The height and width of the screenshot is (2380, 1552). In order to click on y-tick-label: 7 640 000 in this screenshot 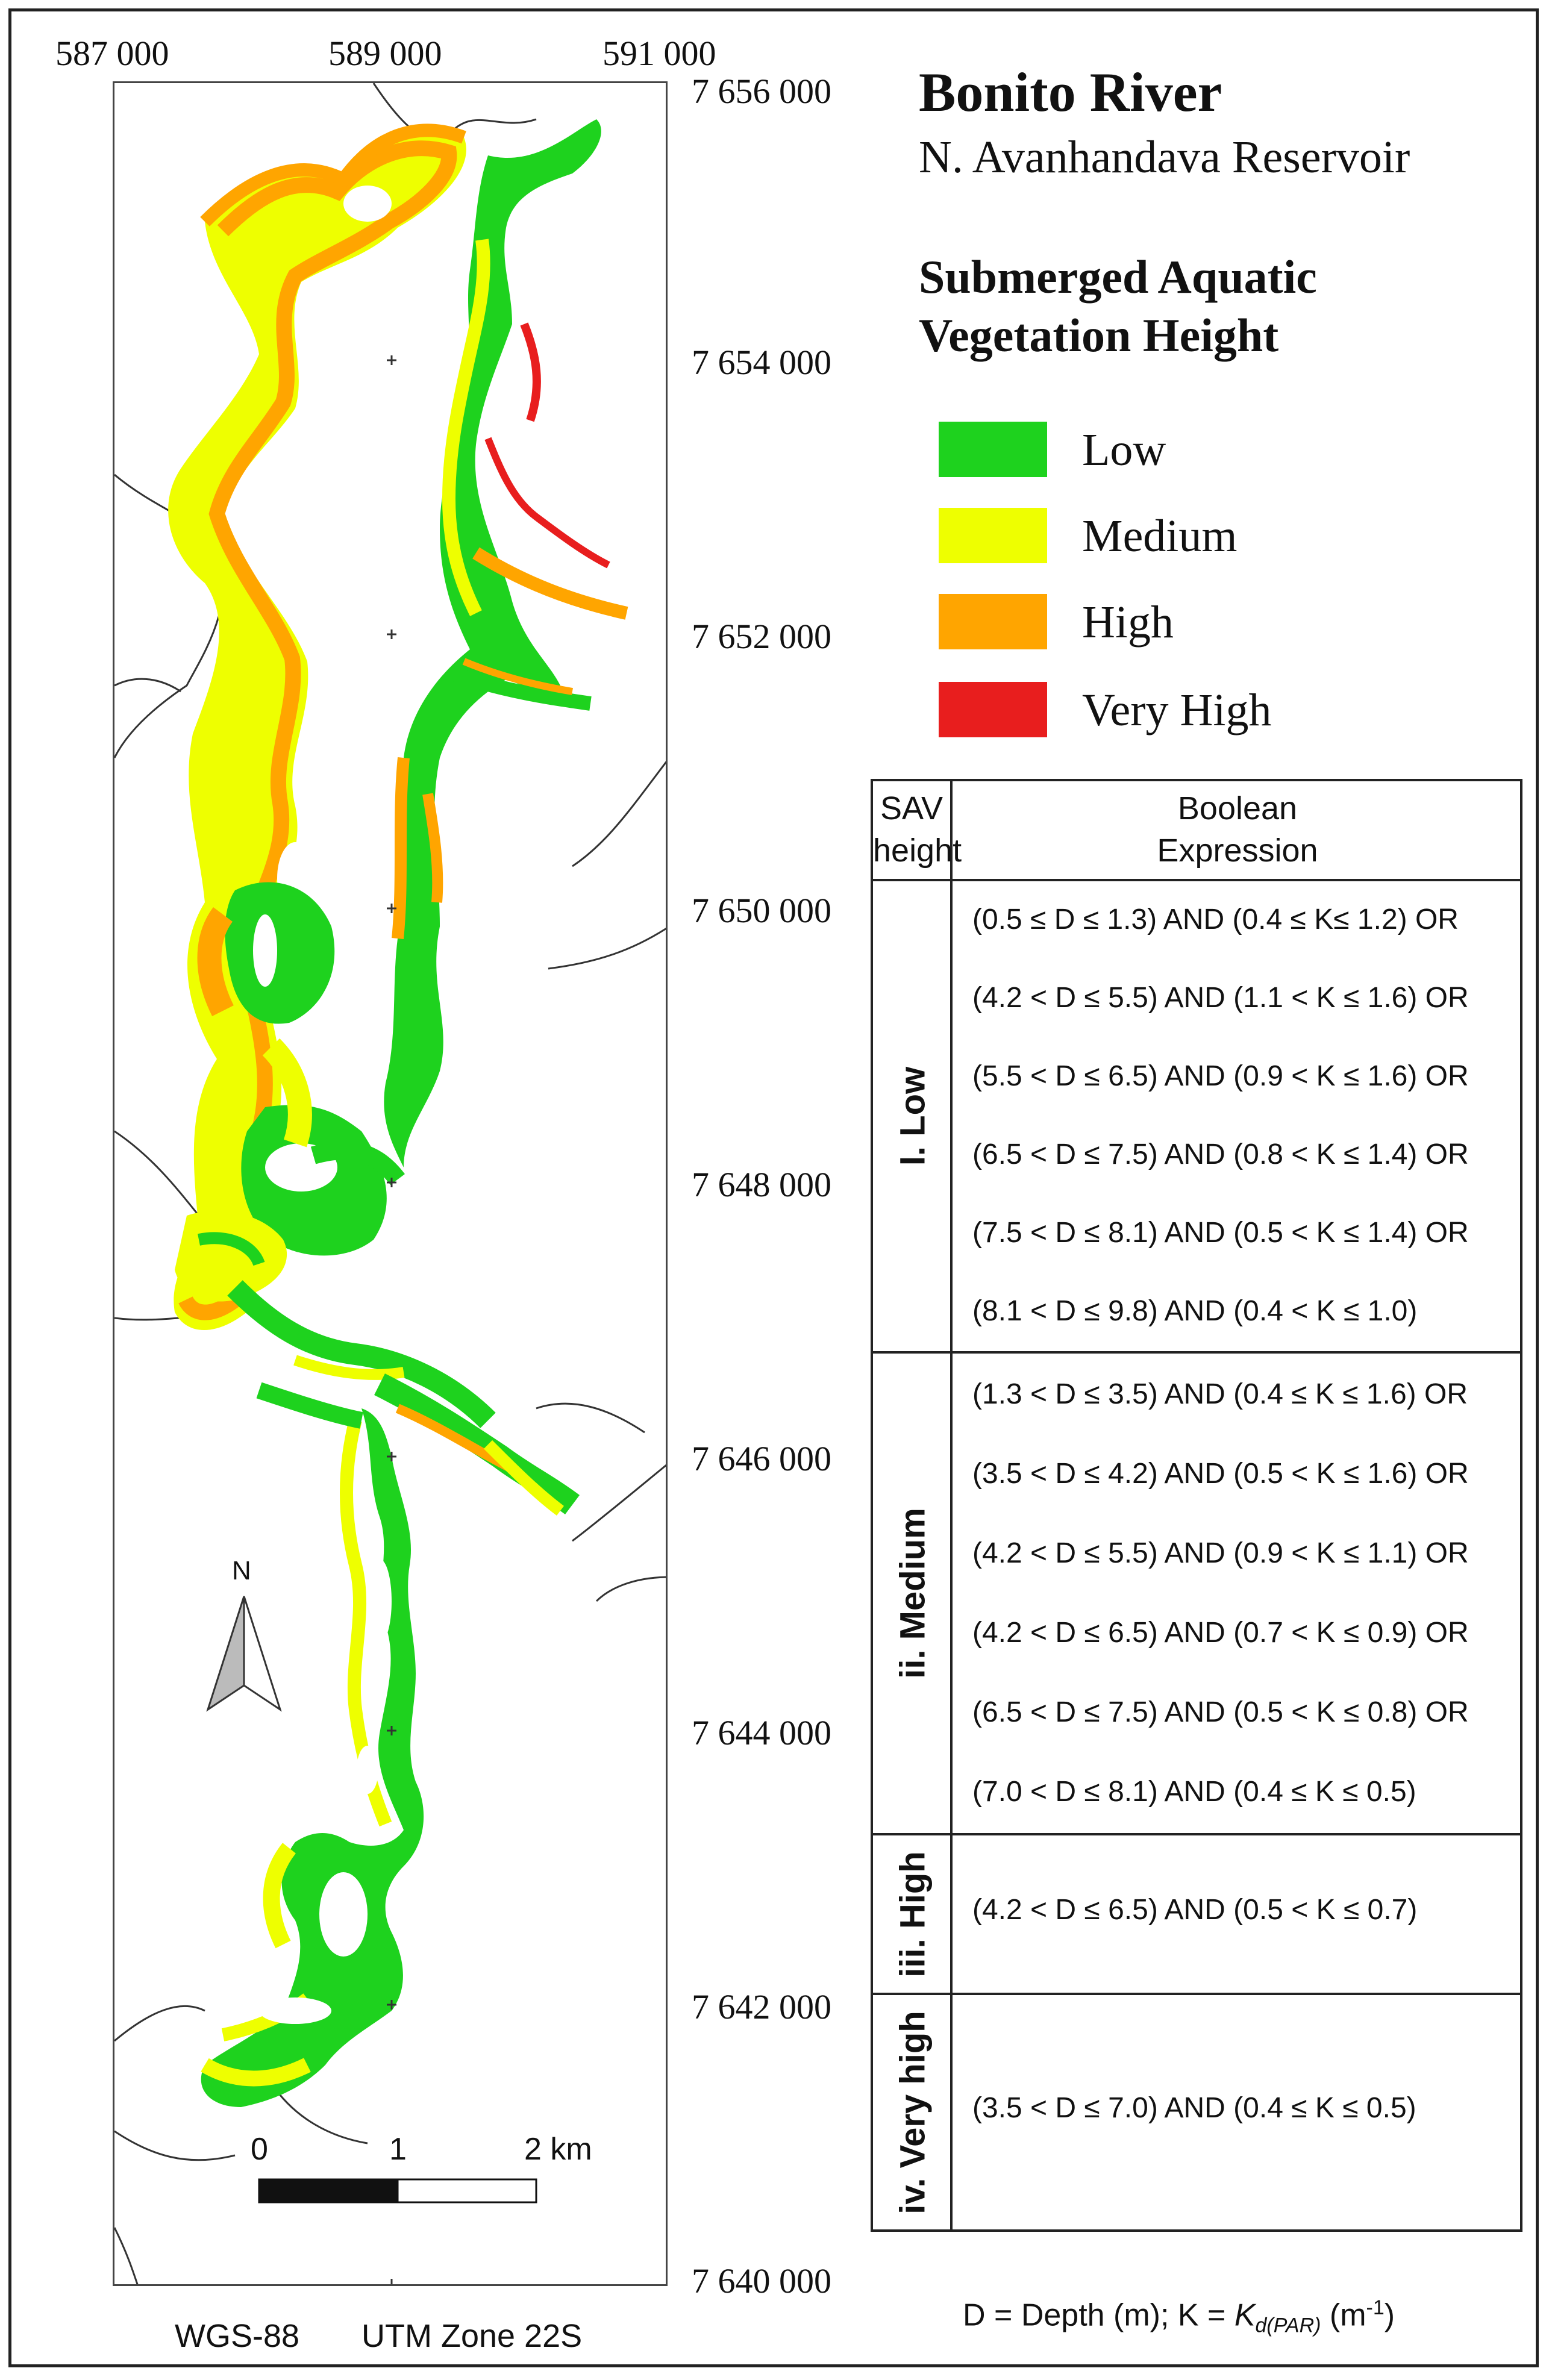, I will do `click(762, 2280)`.